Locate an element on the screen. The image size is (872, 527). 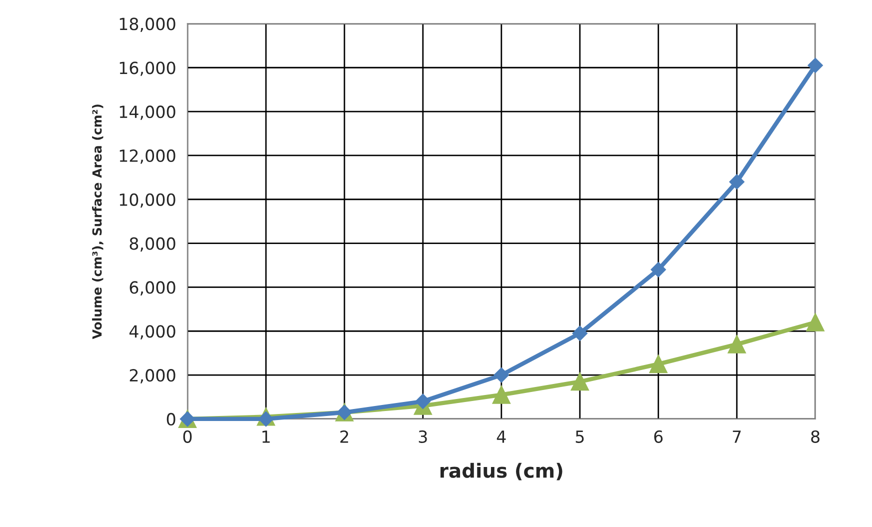
x-tick-label: 6 is located at coordinates (658, 436).